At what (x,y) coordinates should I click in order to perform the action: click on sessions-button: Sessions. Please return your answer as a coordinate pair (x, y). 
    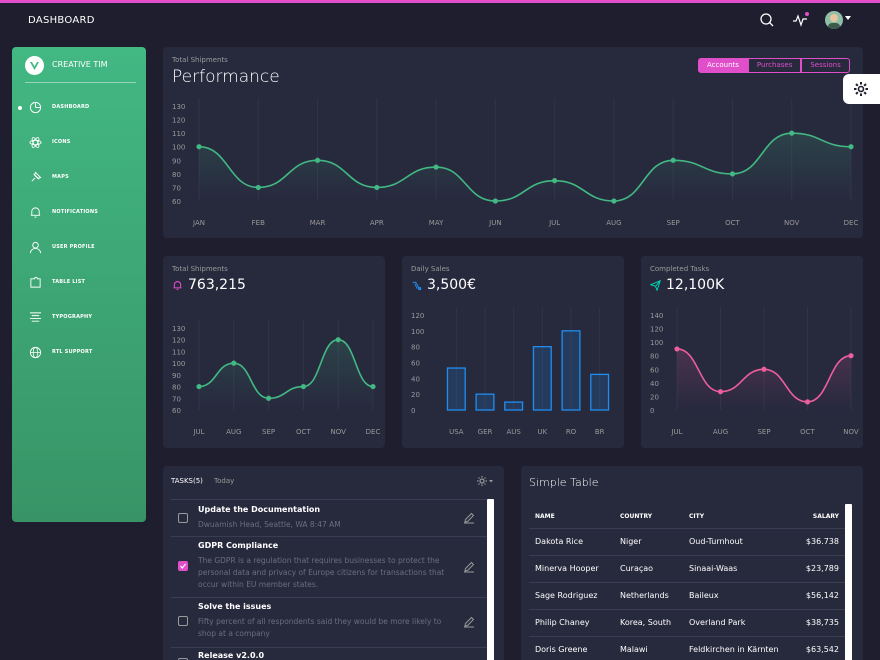
    Looking at the image, I should click on (825, 65).